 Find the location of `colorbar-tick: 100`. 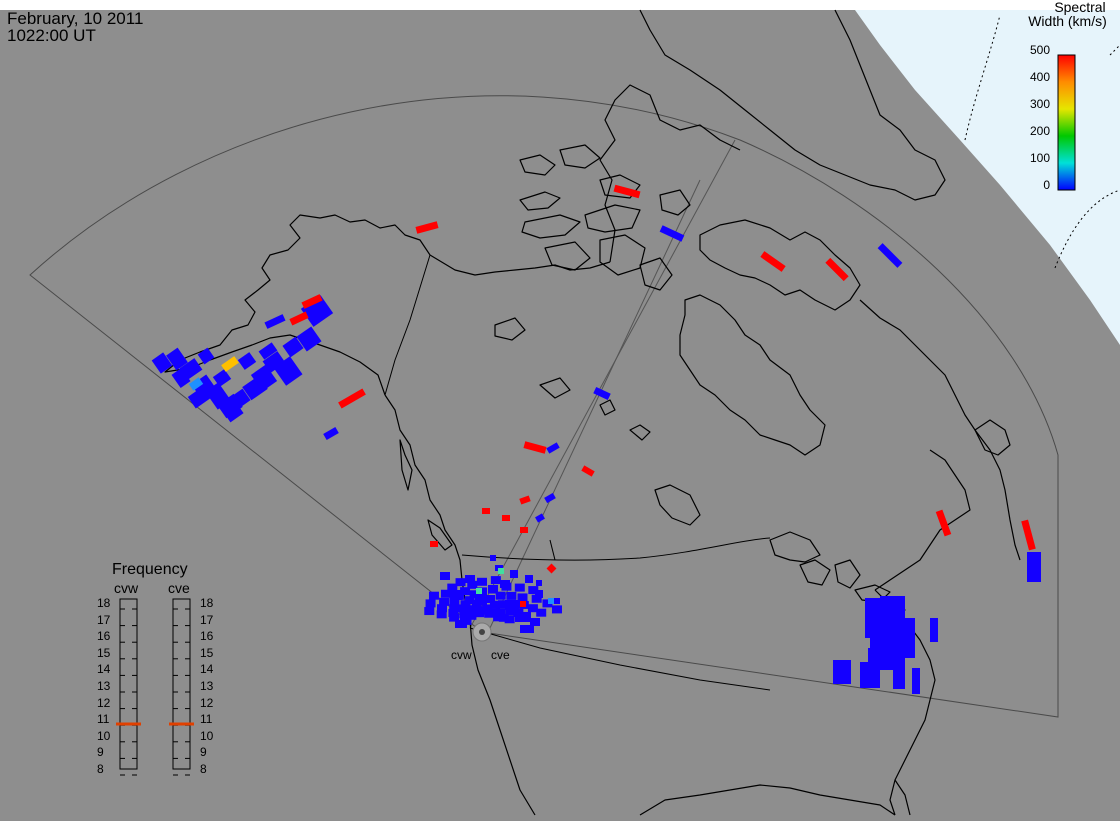

colorbar-tick: 100 is located at coordinates (1039, 158).